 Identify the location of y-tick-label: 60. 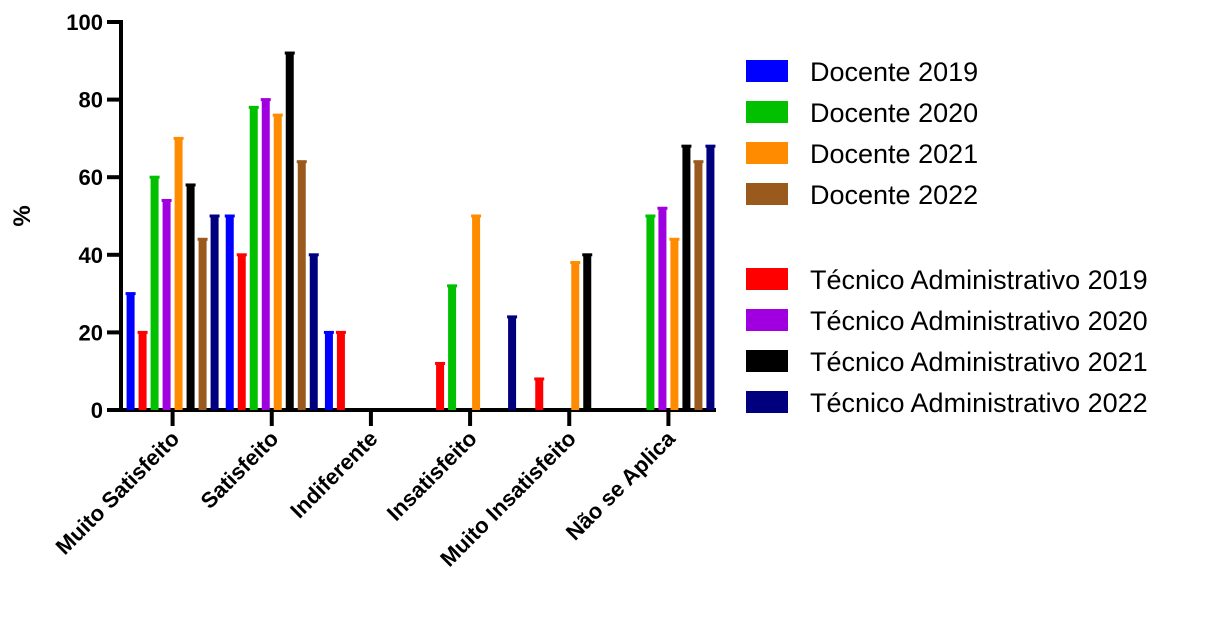
(91, 177).